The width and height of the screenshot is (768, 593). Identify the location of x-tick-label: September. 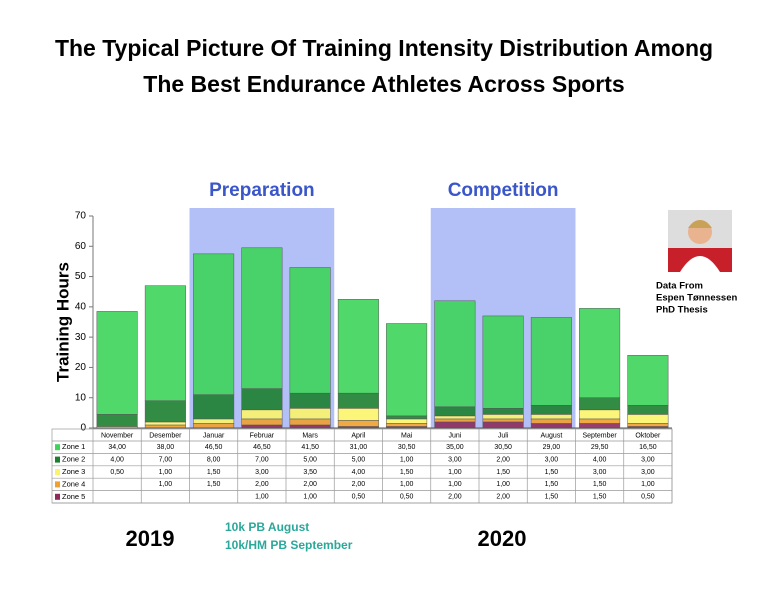
(600, 435).